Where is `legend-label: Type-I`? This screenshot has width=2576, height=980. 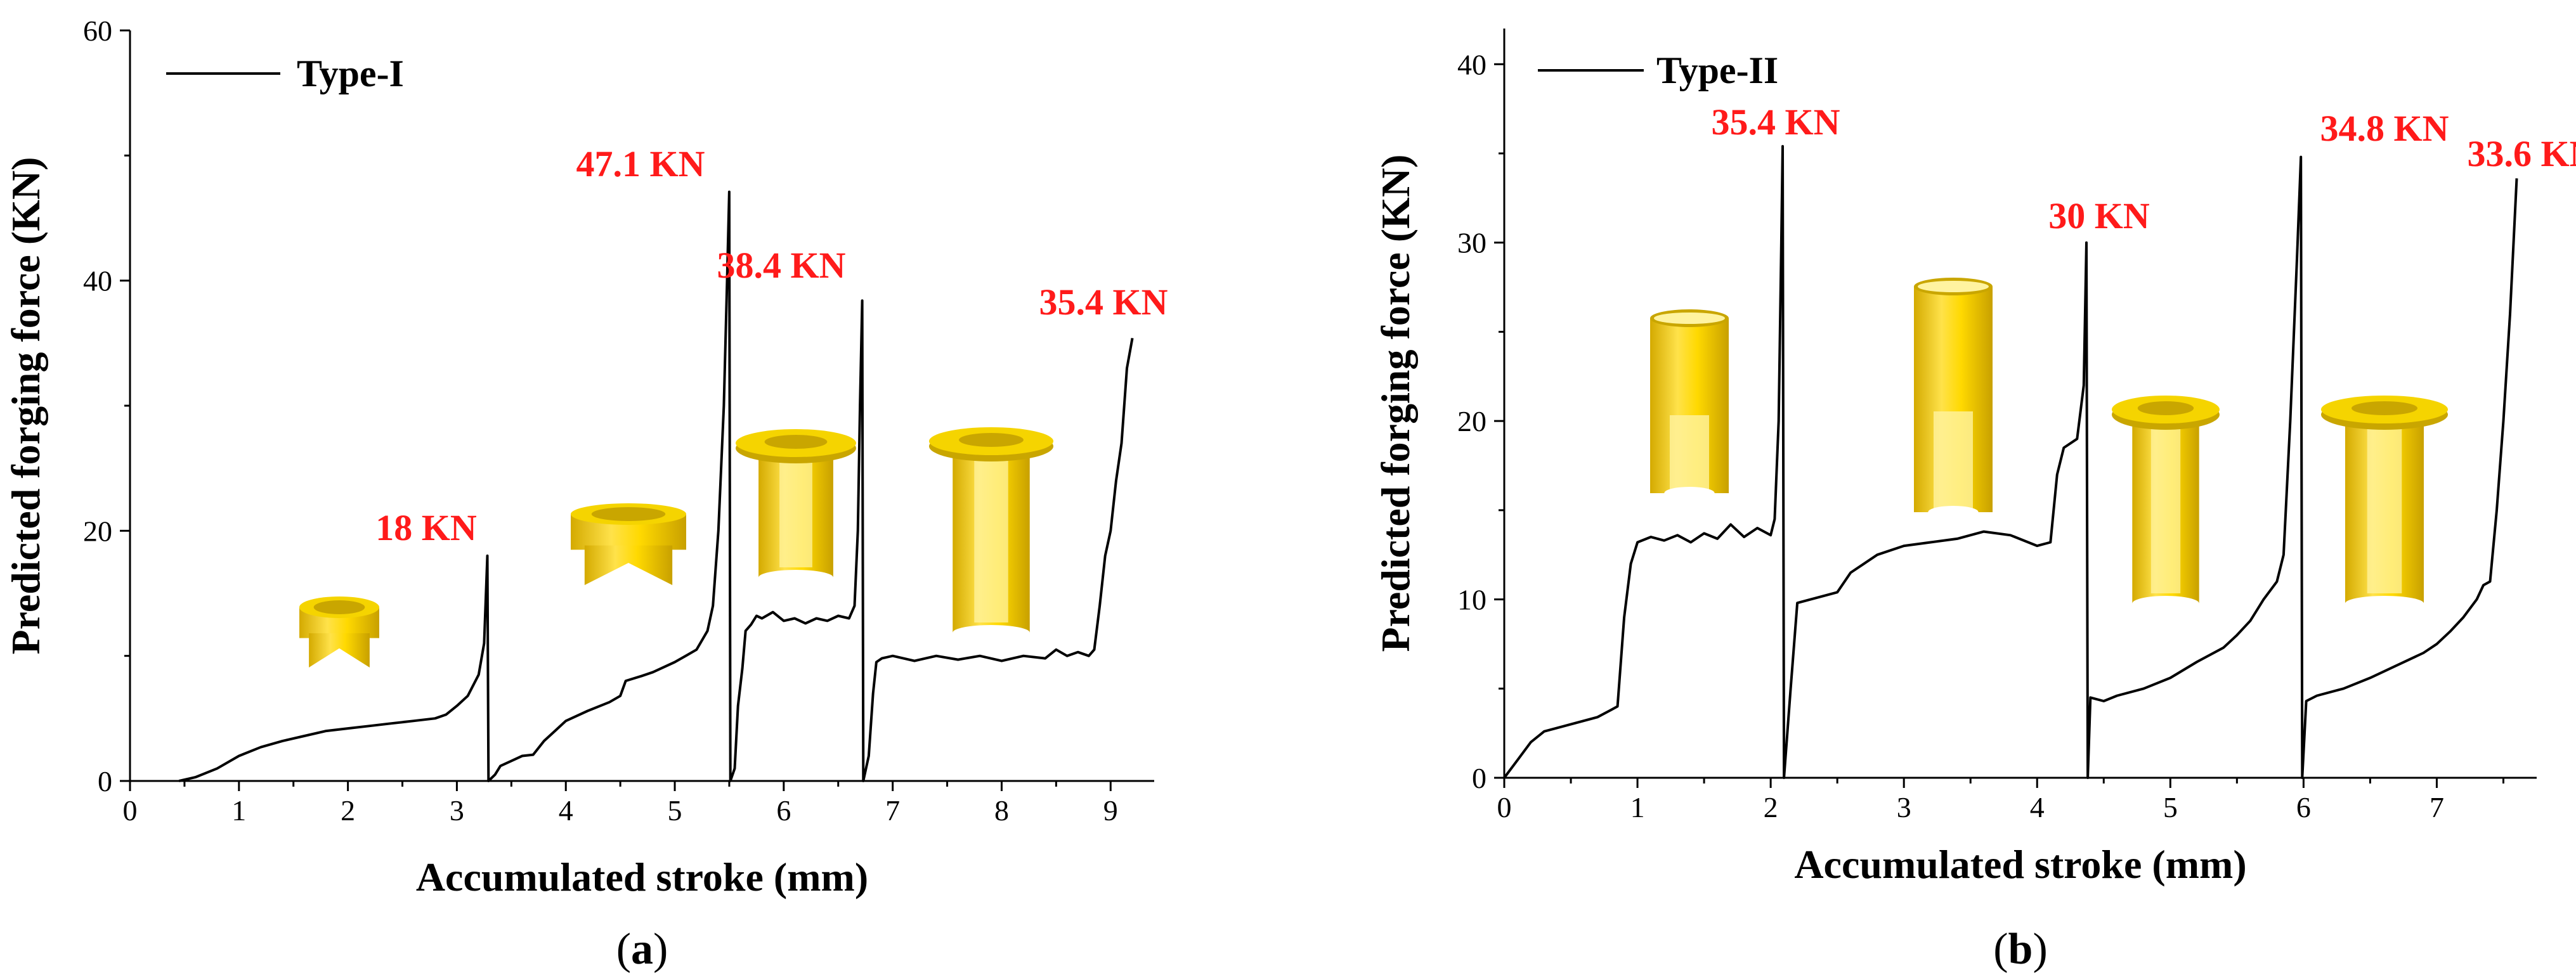 legend-label: Type-I is located at coordinates (350, 73).